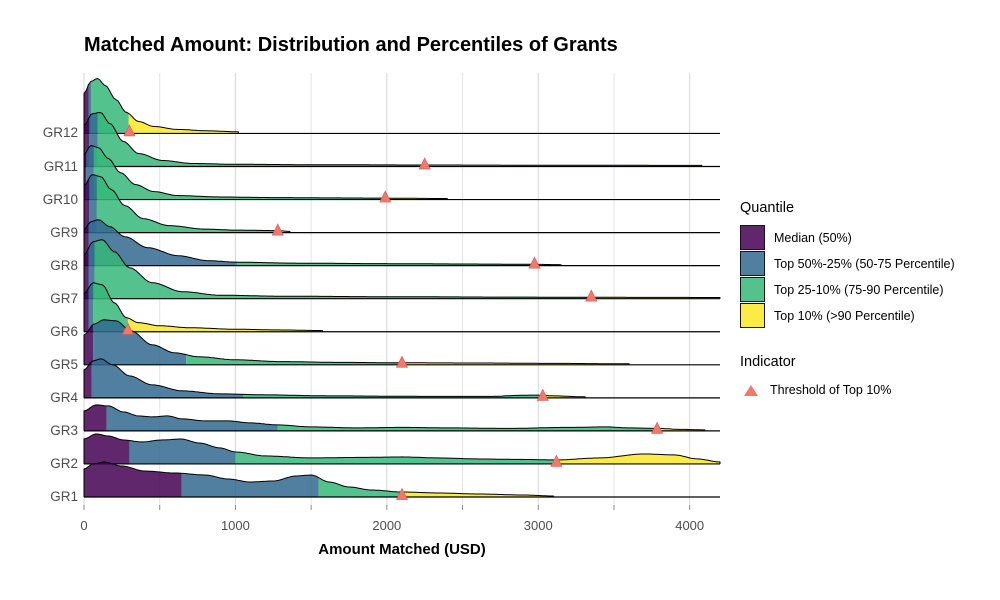 The width and height of the screenshot is (1000, 600). What do you see at coordinates (767, 208) in the screenshot?
I see `legend-quantile-title: Quantile` at bounding box center [767, 208].